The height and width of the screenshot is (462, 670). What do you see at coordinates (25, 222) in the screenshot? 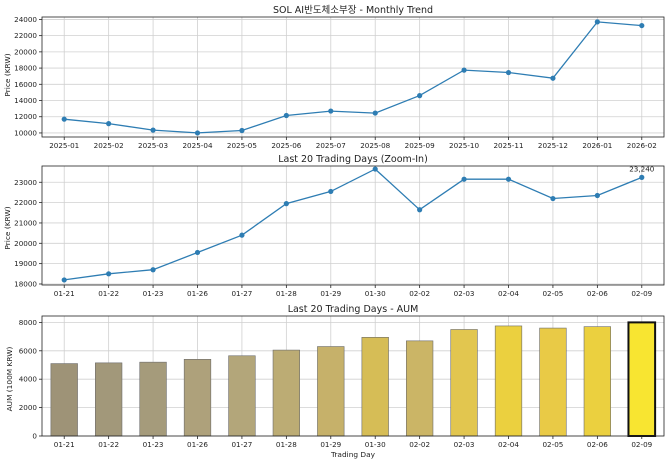
I see `y-tick-label: 21000` at bounding box center [25, 222].